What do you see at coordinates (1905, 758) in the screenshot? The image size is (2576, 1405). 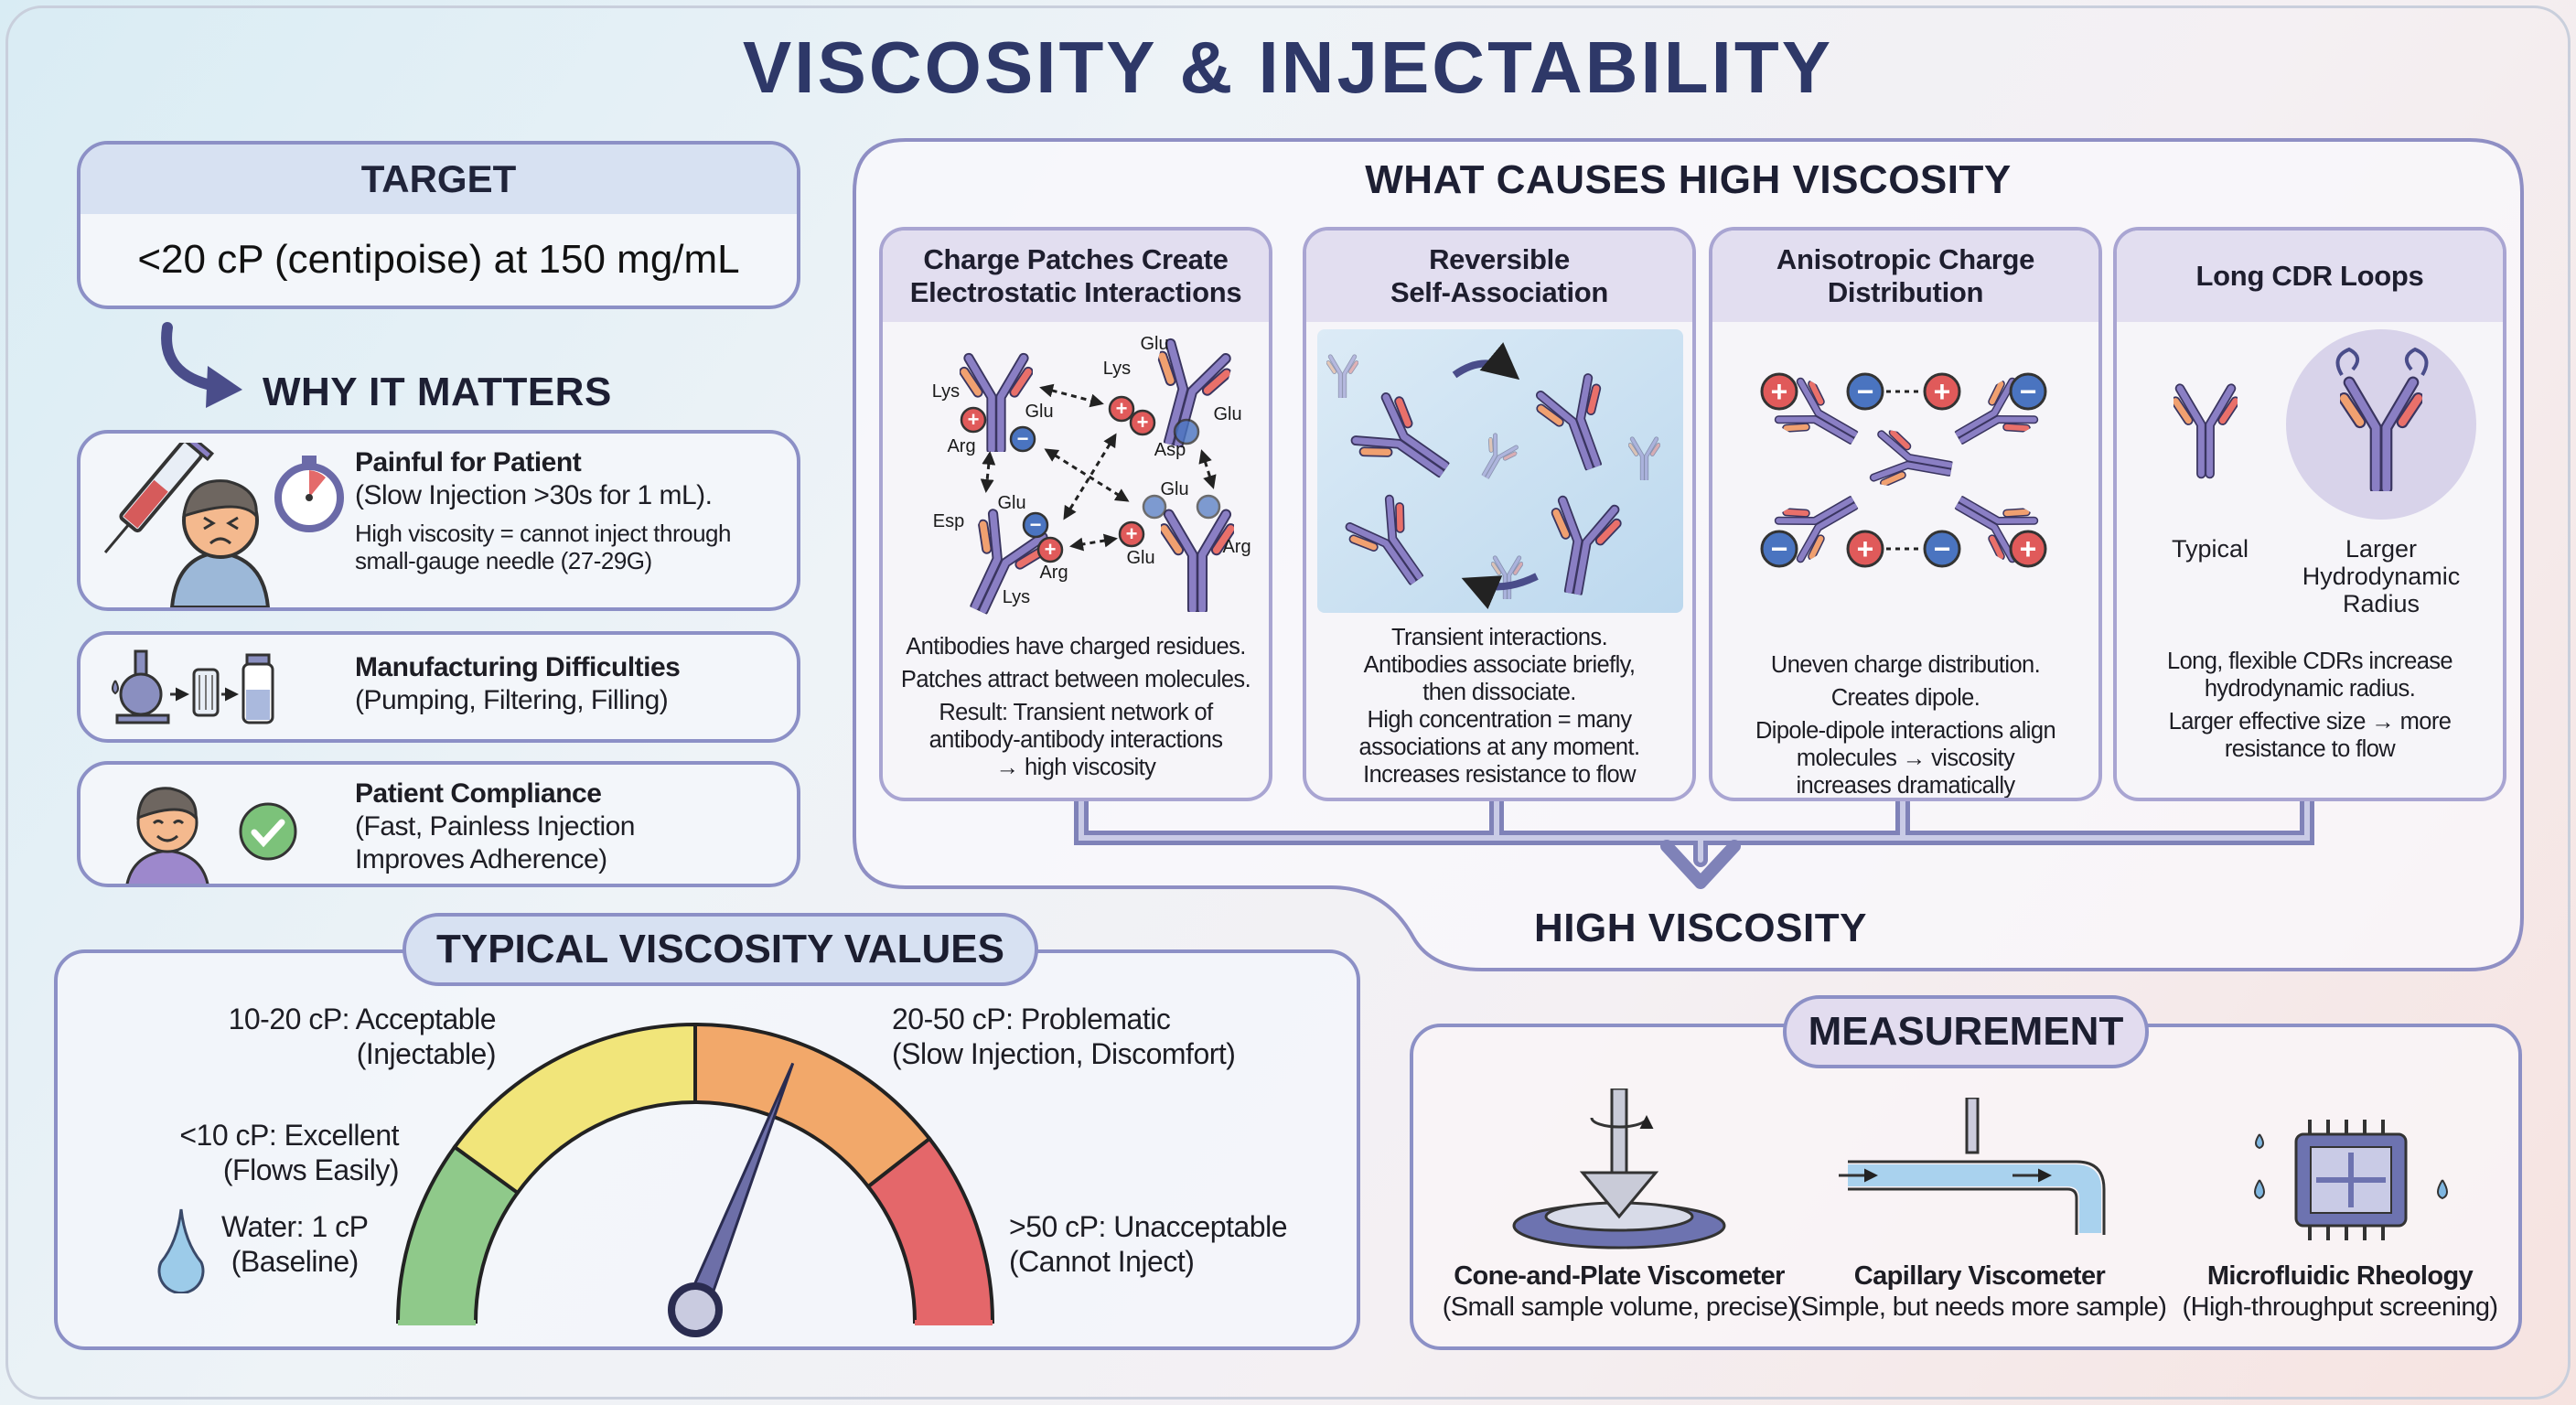 I see `body-line: molecules → viscosity` at bounding box center [1905, 758].